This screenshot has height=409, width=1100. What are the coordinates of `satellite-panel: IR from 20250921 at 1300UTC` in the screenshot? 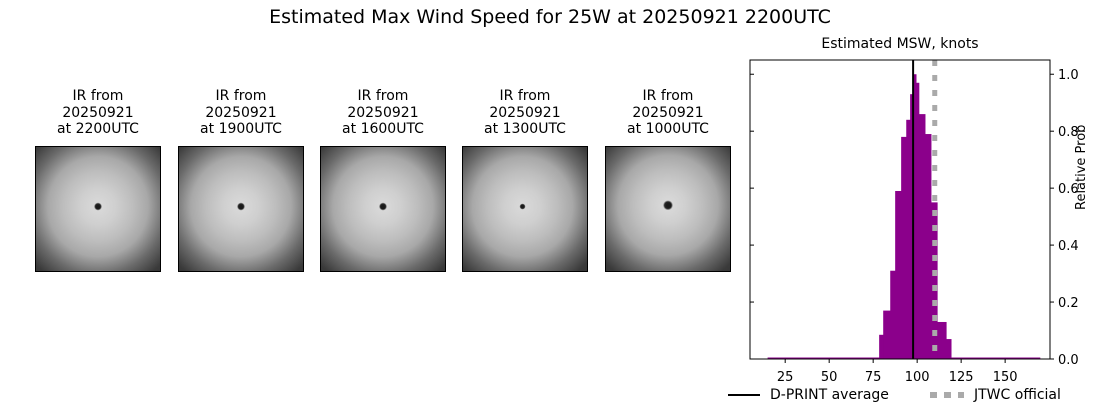 It's located at (525, 180).